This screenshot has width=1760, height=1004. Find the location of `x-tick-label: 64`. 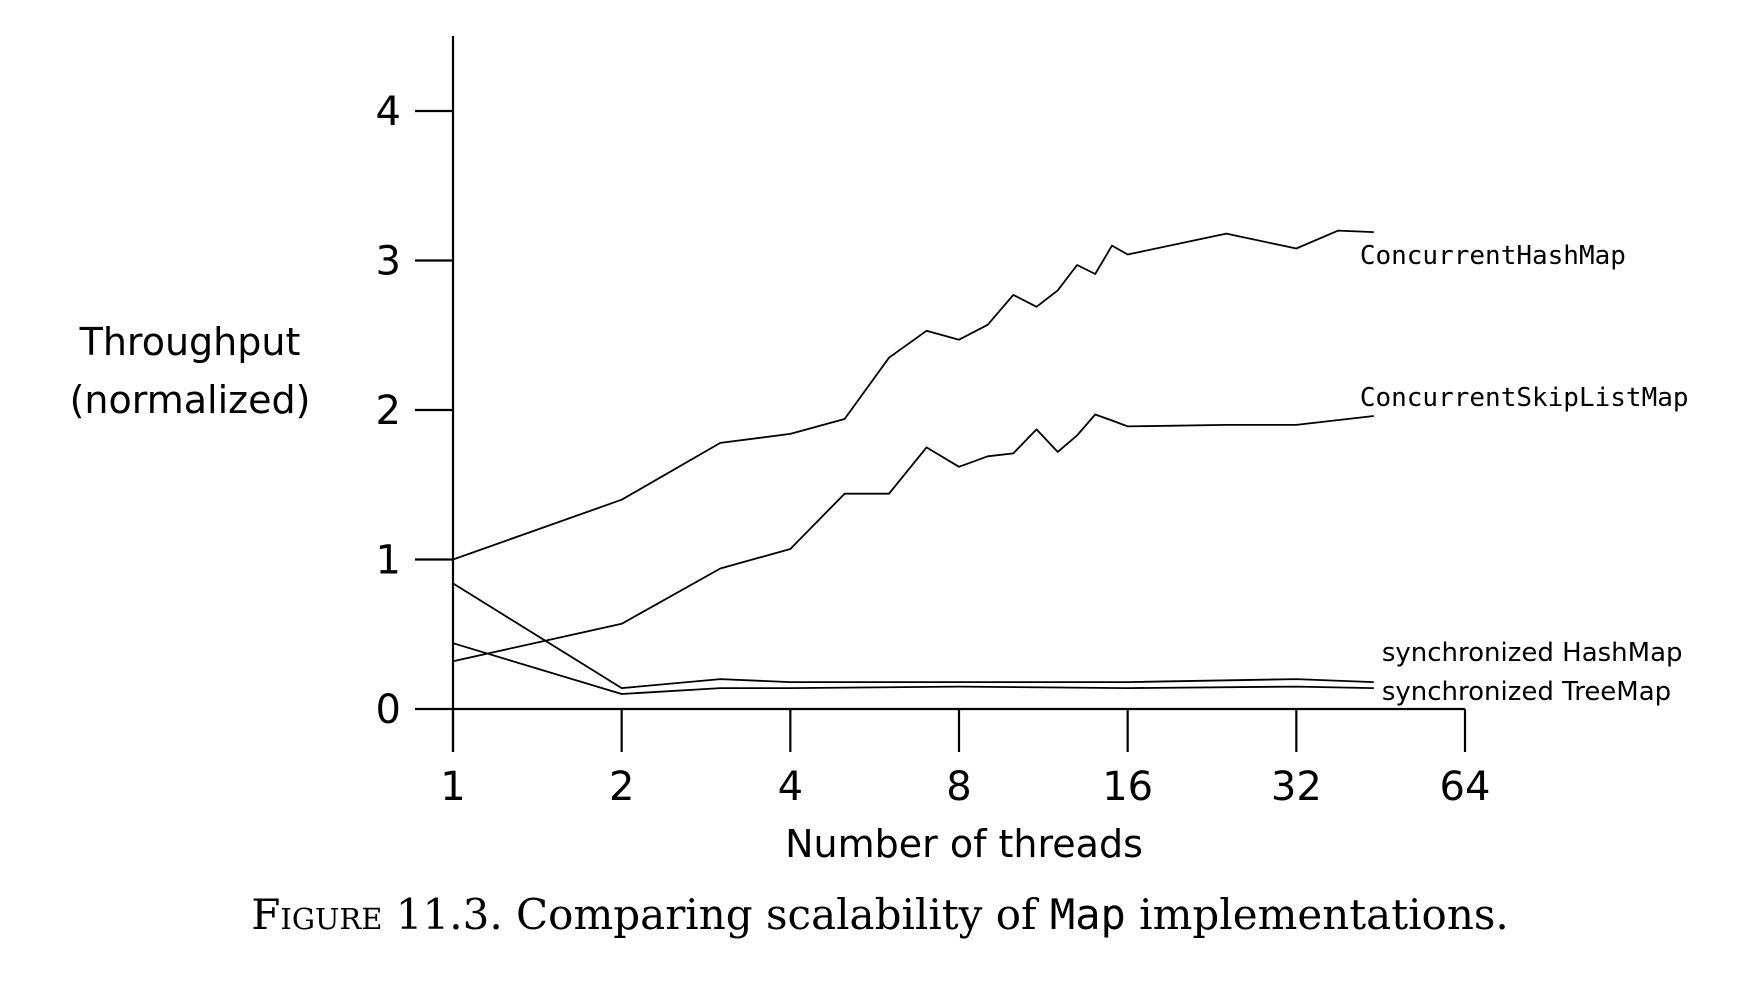

x-tick-label: 64 is located at coordinates (1465, 787).